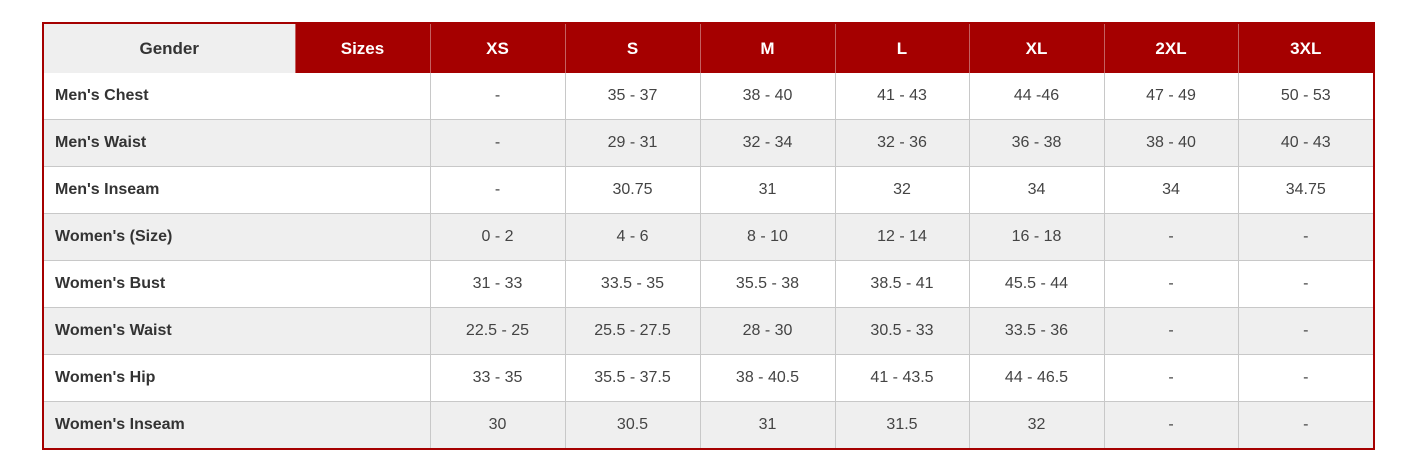 This screenshot has height=464, width=1421. Describe the element at coordinates (767, 284) in the screenshot. I see `cell: 35.5 - 38` at that location.